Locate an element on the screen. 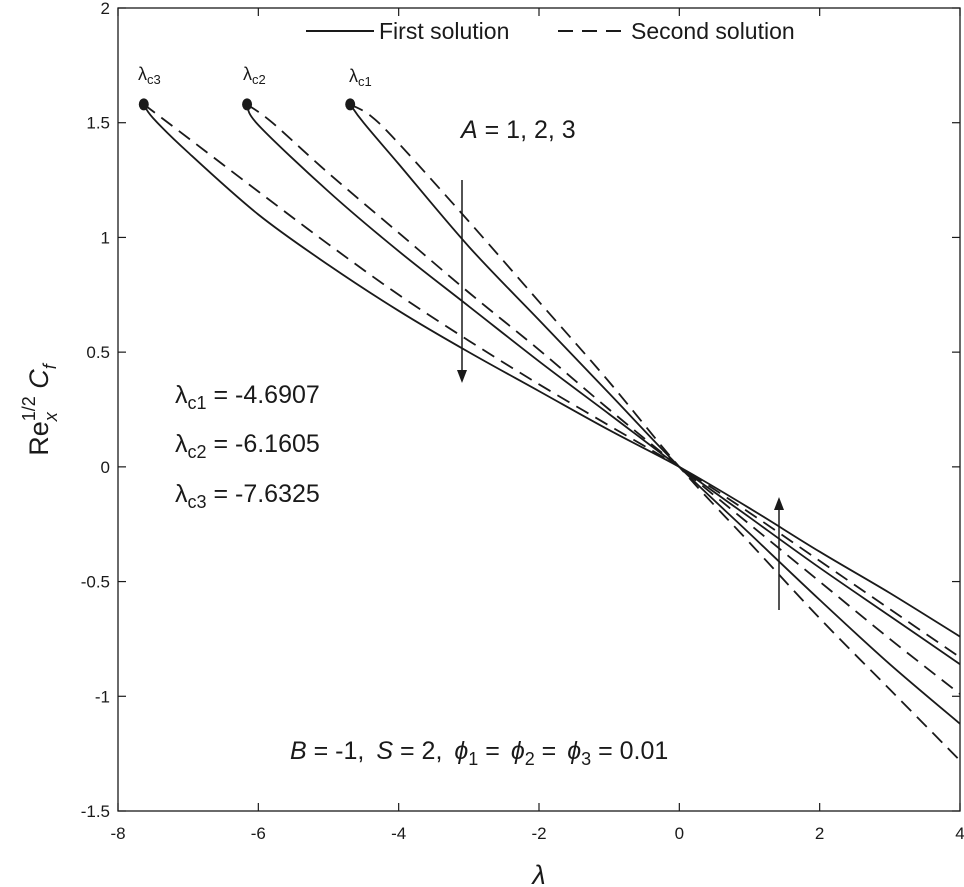 The width and height of the screenshot is (964, 887). critical-label-c1: λc1 is located at coordinates (360, 77).